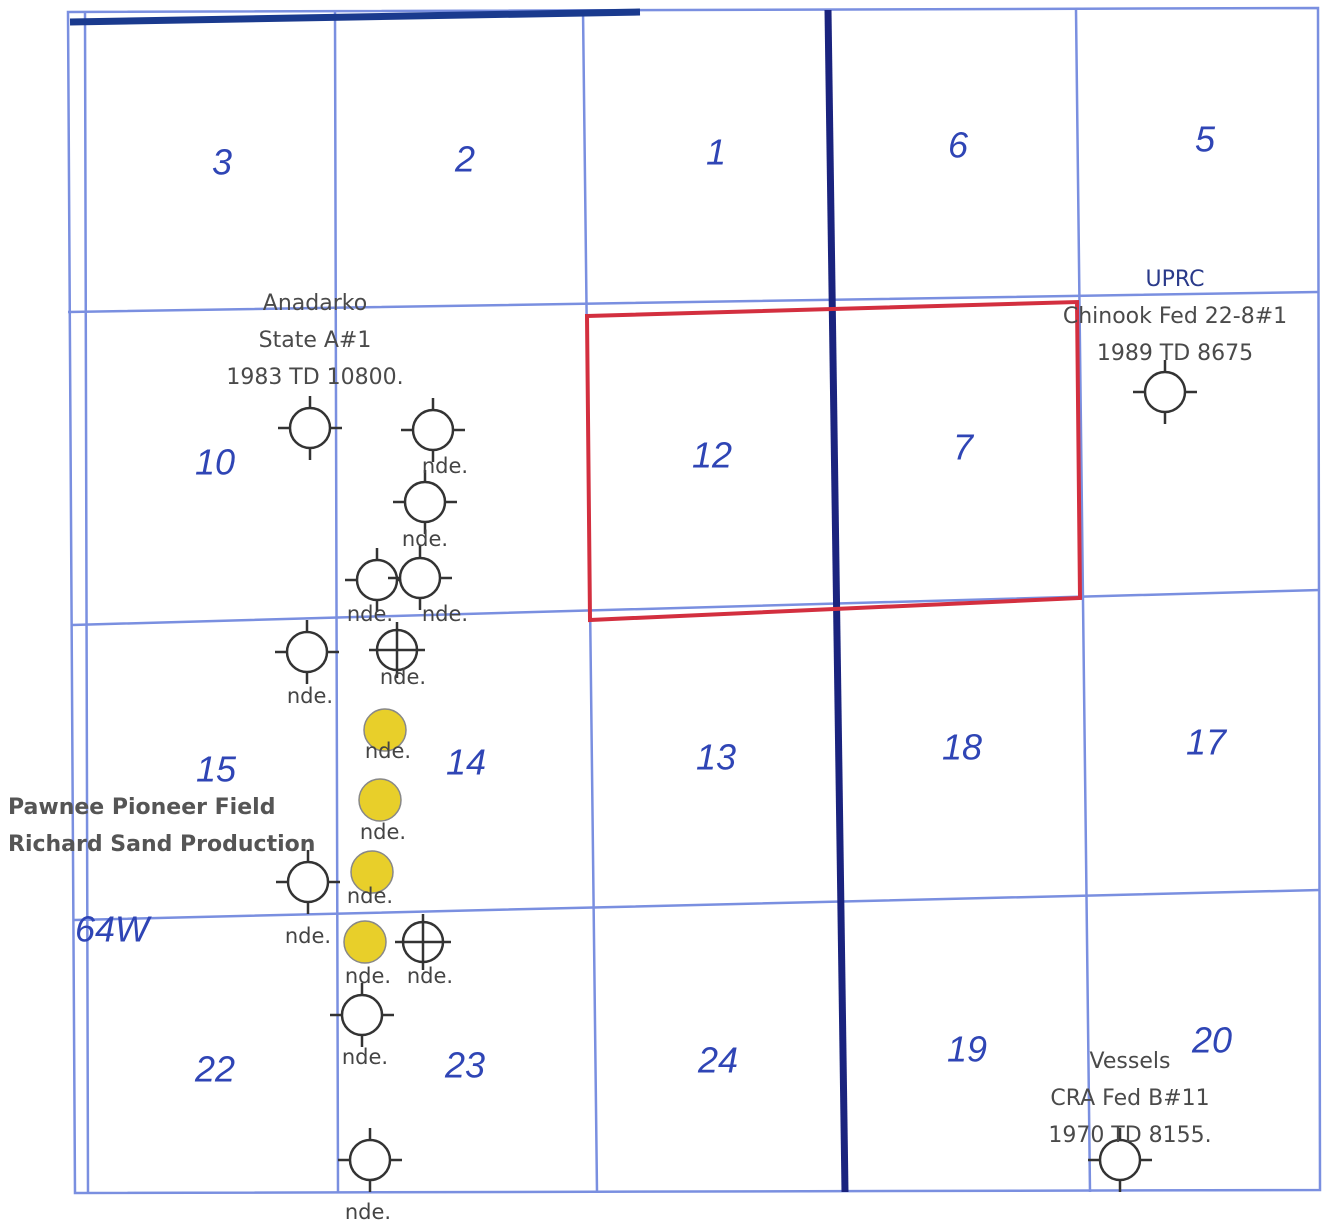 The width and height of the screenshot is (1340, 1230). What do you see at coordinates (214, 1069) in the screenshot?
I see `section-number: 22` at bounding box center [214, 1069].